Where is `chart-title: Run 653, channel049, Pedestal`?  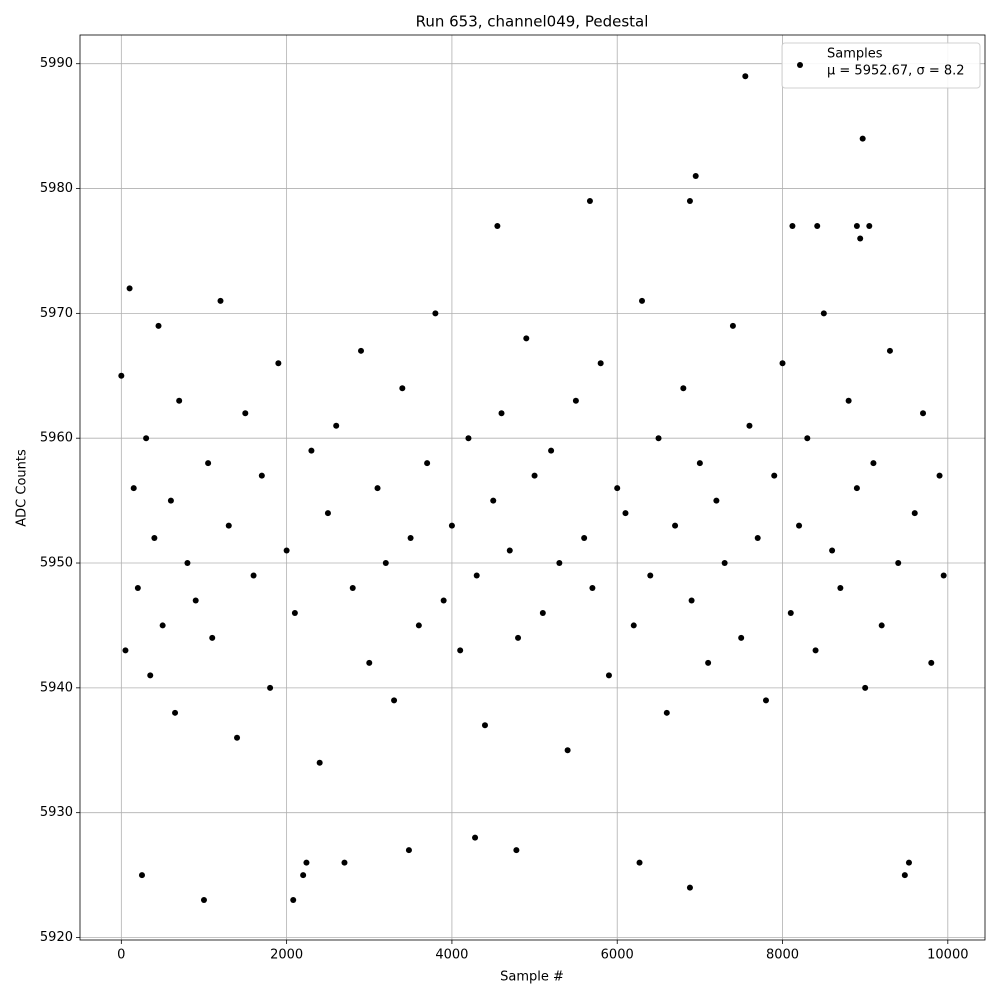
chart-title: Run 653, channel049, Pedestal is located at coordinates (532, 22).